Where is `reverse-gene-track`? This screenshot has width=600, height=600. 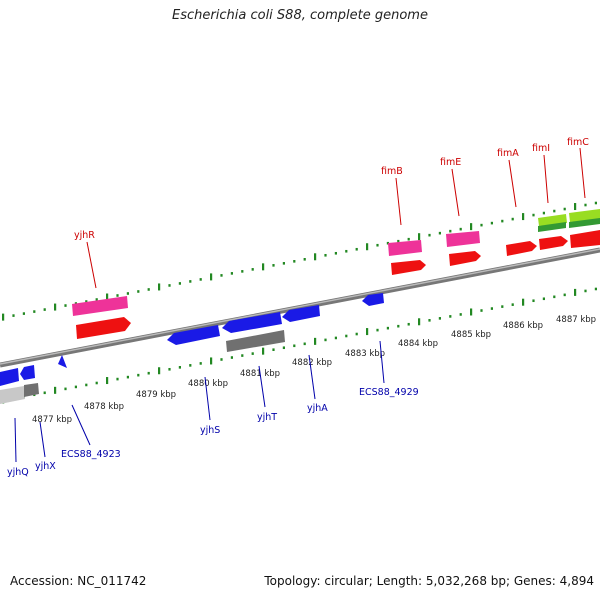
reverse-gene-track is located at coordinates (192, 348).